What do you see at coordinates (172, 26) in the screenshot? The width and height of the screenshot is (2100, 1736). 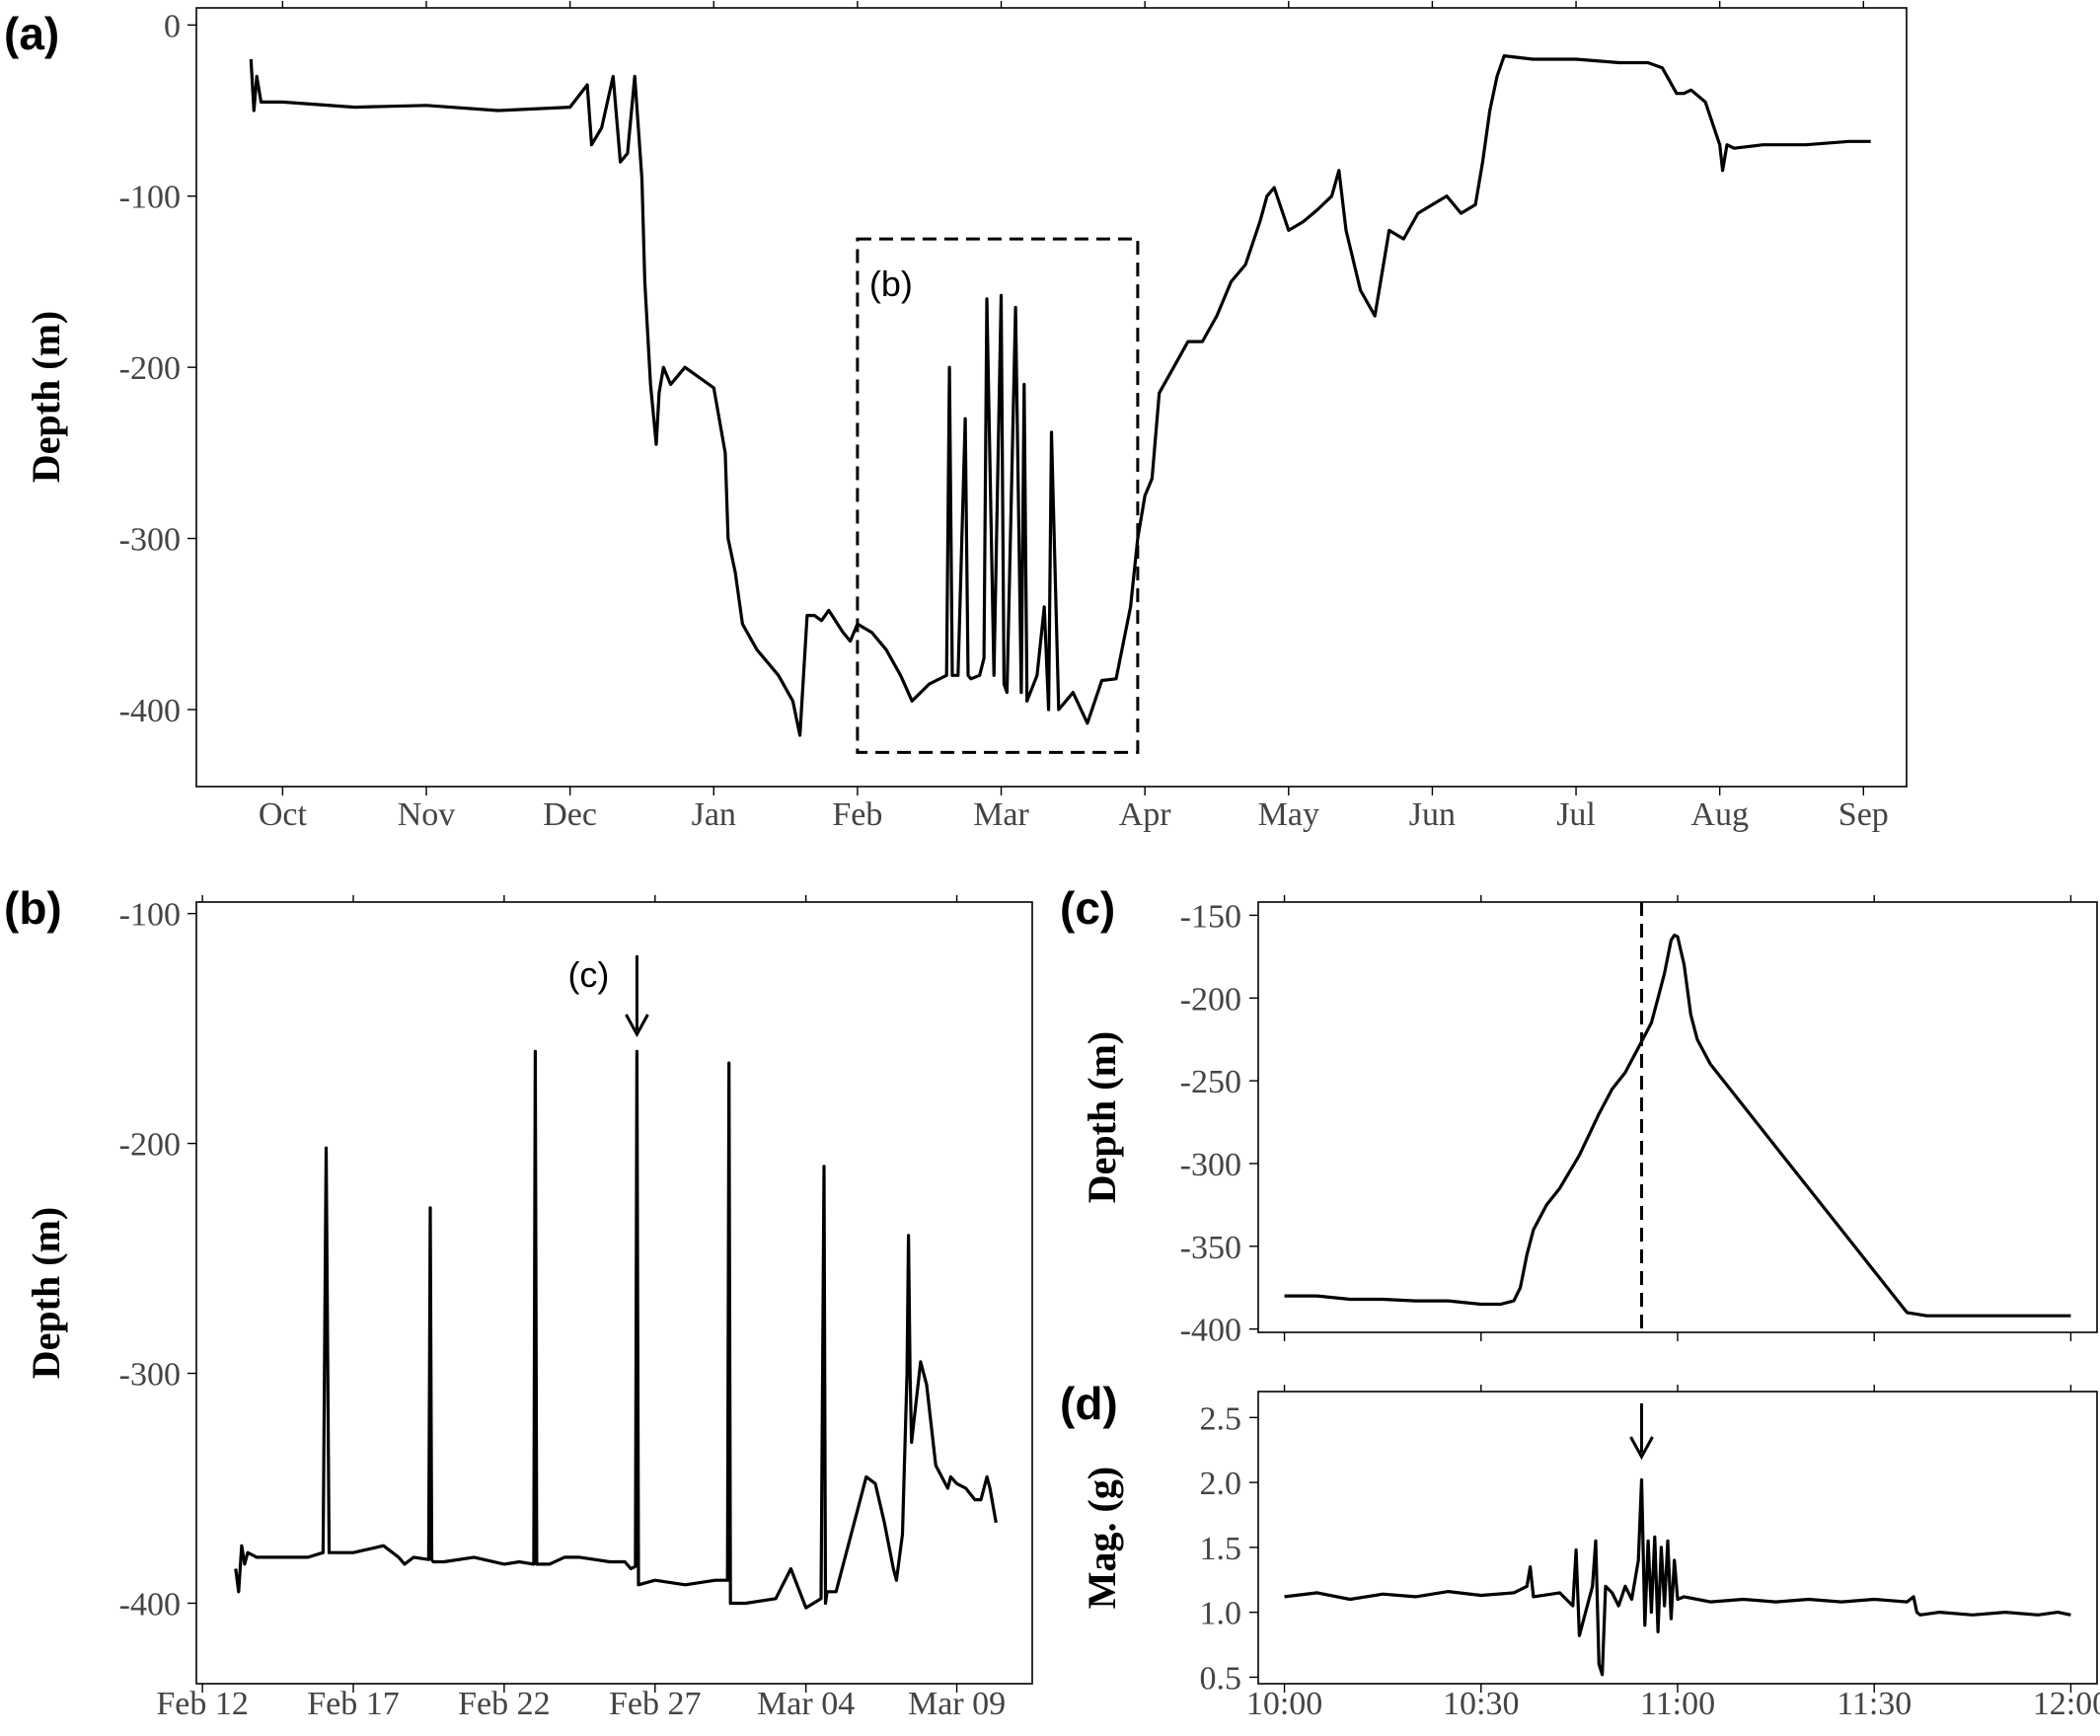 I see `y-tick-label: 0` at bounding box center [172, 26].